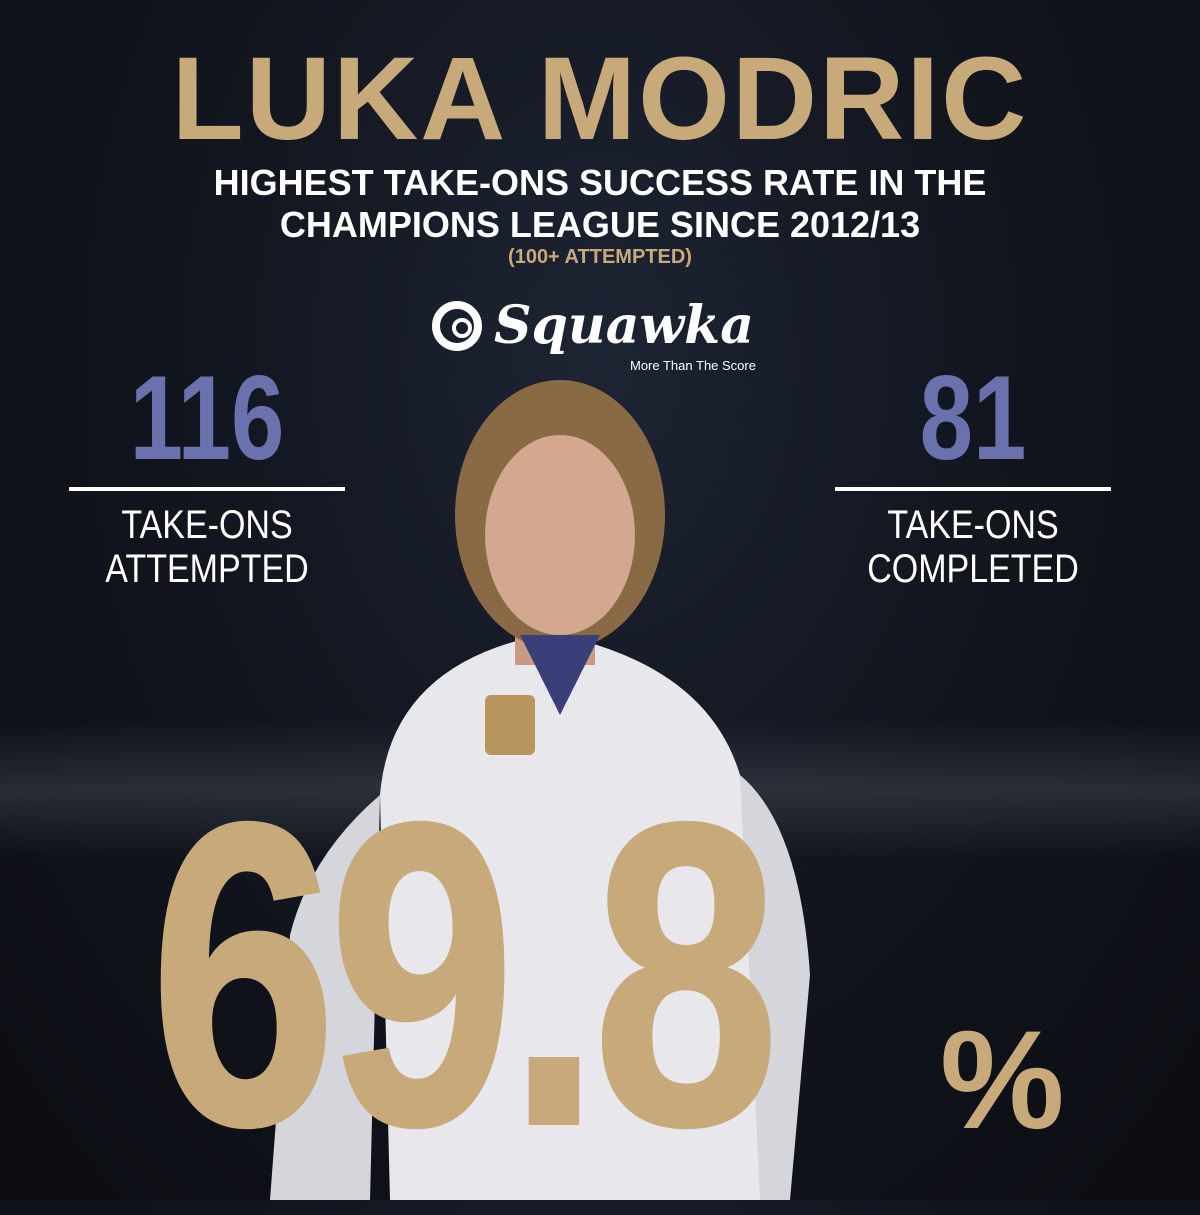  Describe the element at coordinates (457, 326) in the screenshot. I see `squawka-logo-icon` at that location.